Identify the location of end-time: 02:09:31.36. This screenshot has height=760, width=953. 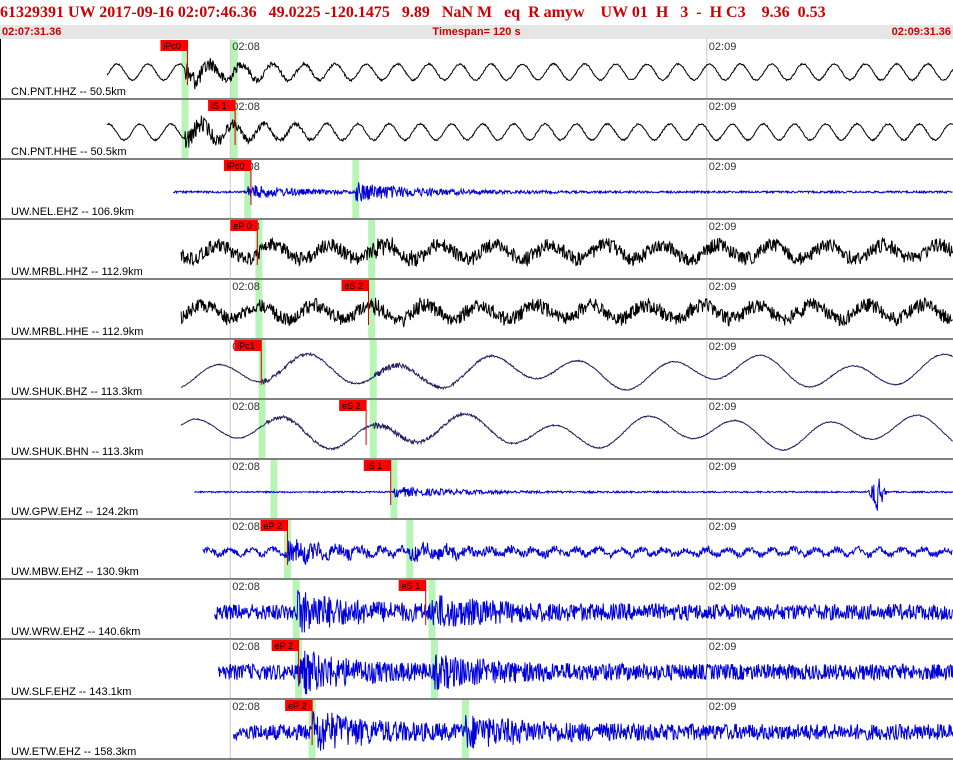
(921, 32).